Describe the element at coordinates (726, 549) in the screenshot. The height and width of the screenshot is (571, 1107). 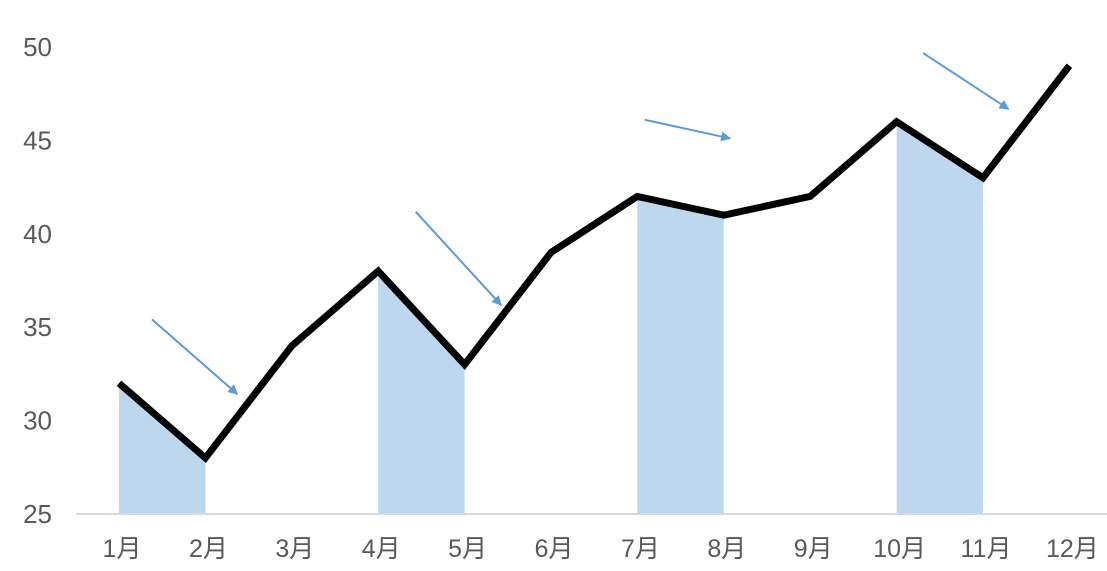
I see `x-tick-label: 8月` at that location.